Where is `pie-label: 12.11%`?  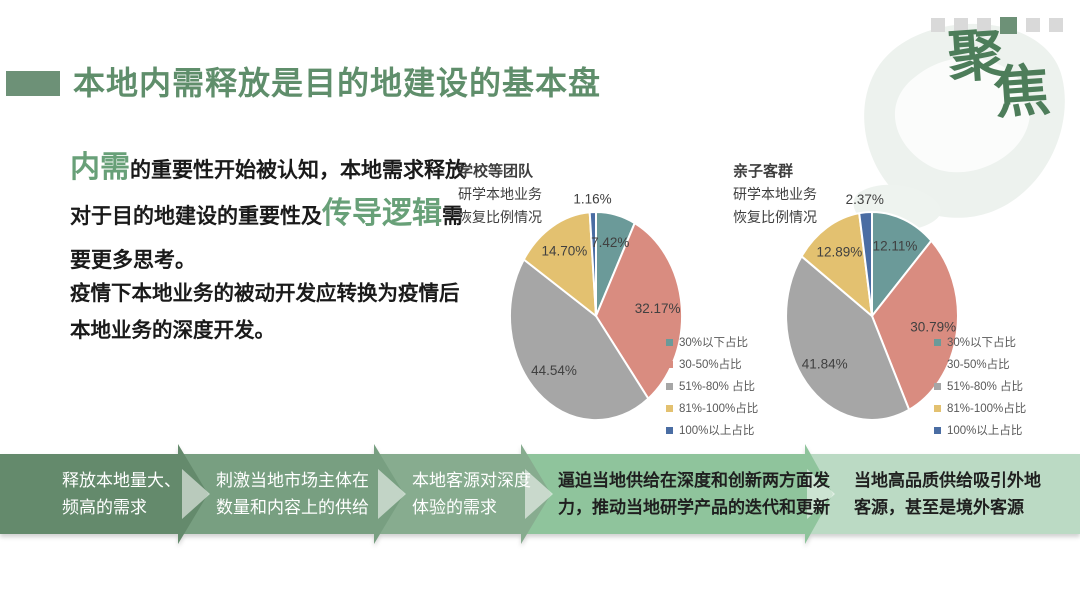
pie-label: 12.11% is located at coordinates (895, 246).